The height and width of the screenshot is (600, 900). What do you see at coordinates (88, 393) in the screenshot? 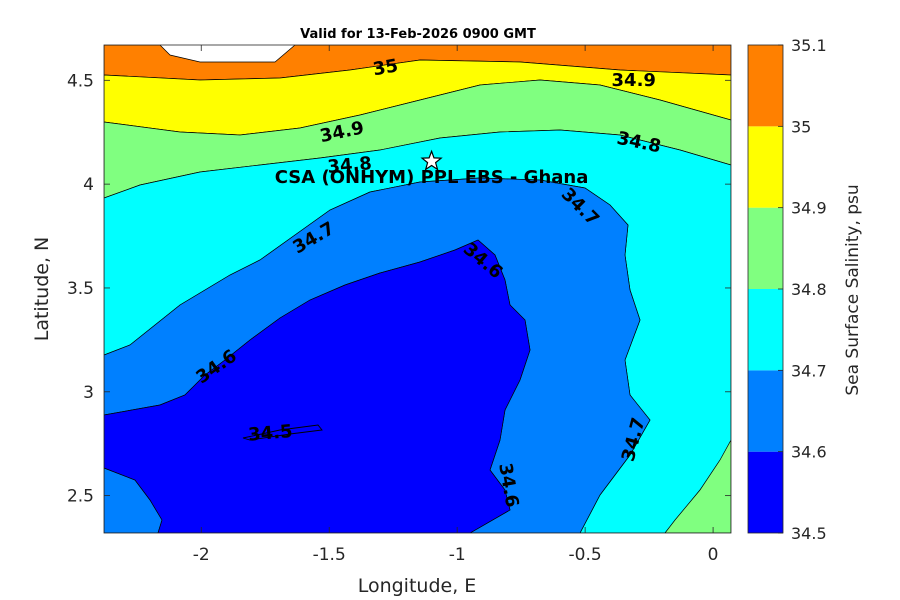
I see `y-tick-label: 3` at bounding box center [88, 393].